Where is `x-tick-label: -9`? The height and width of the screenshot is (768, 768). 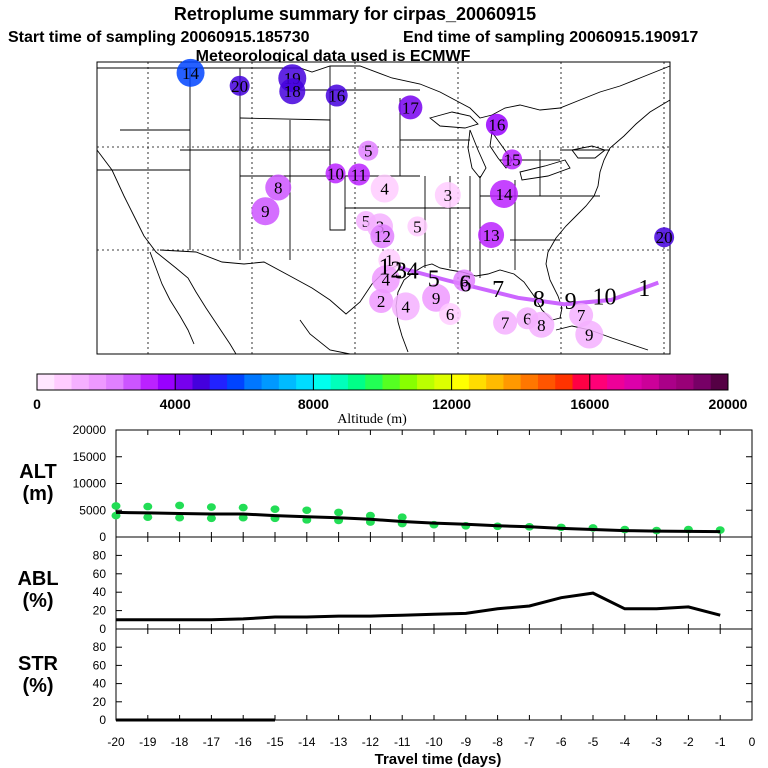
x-tick-label: -9 is located at coordinates (465, 742).